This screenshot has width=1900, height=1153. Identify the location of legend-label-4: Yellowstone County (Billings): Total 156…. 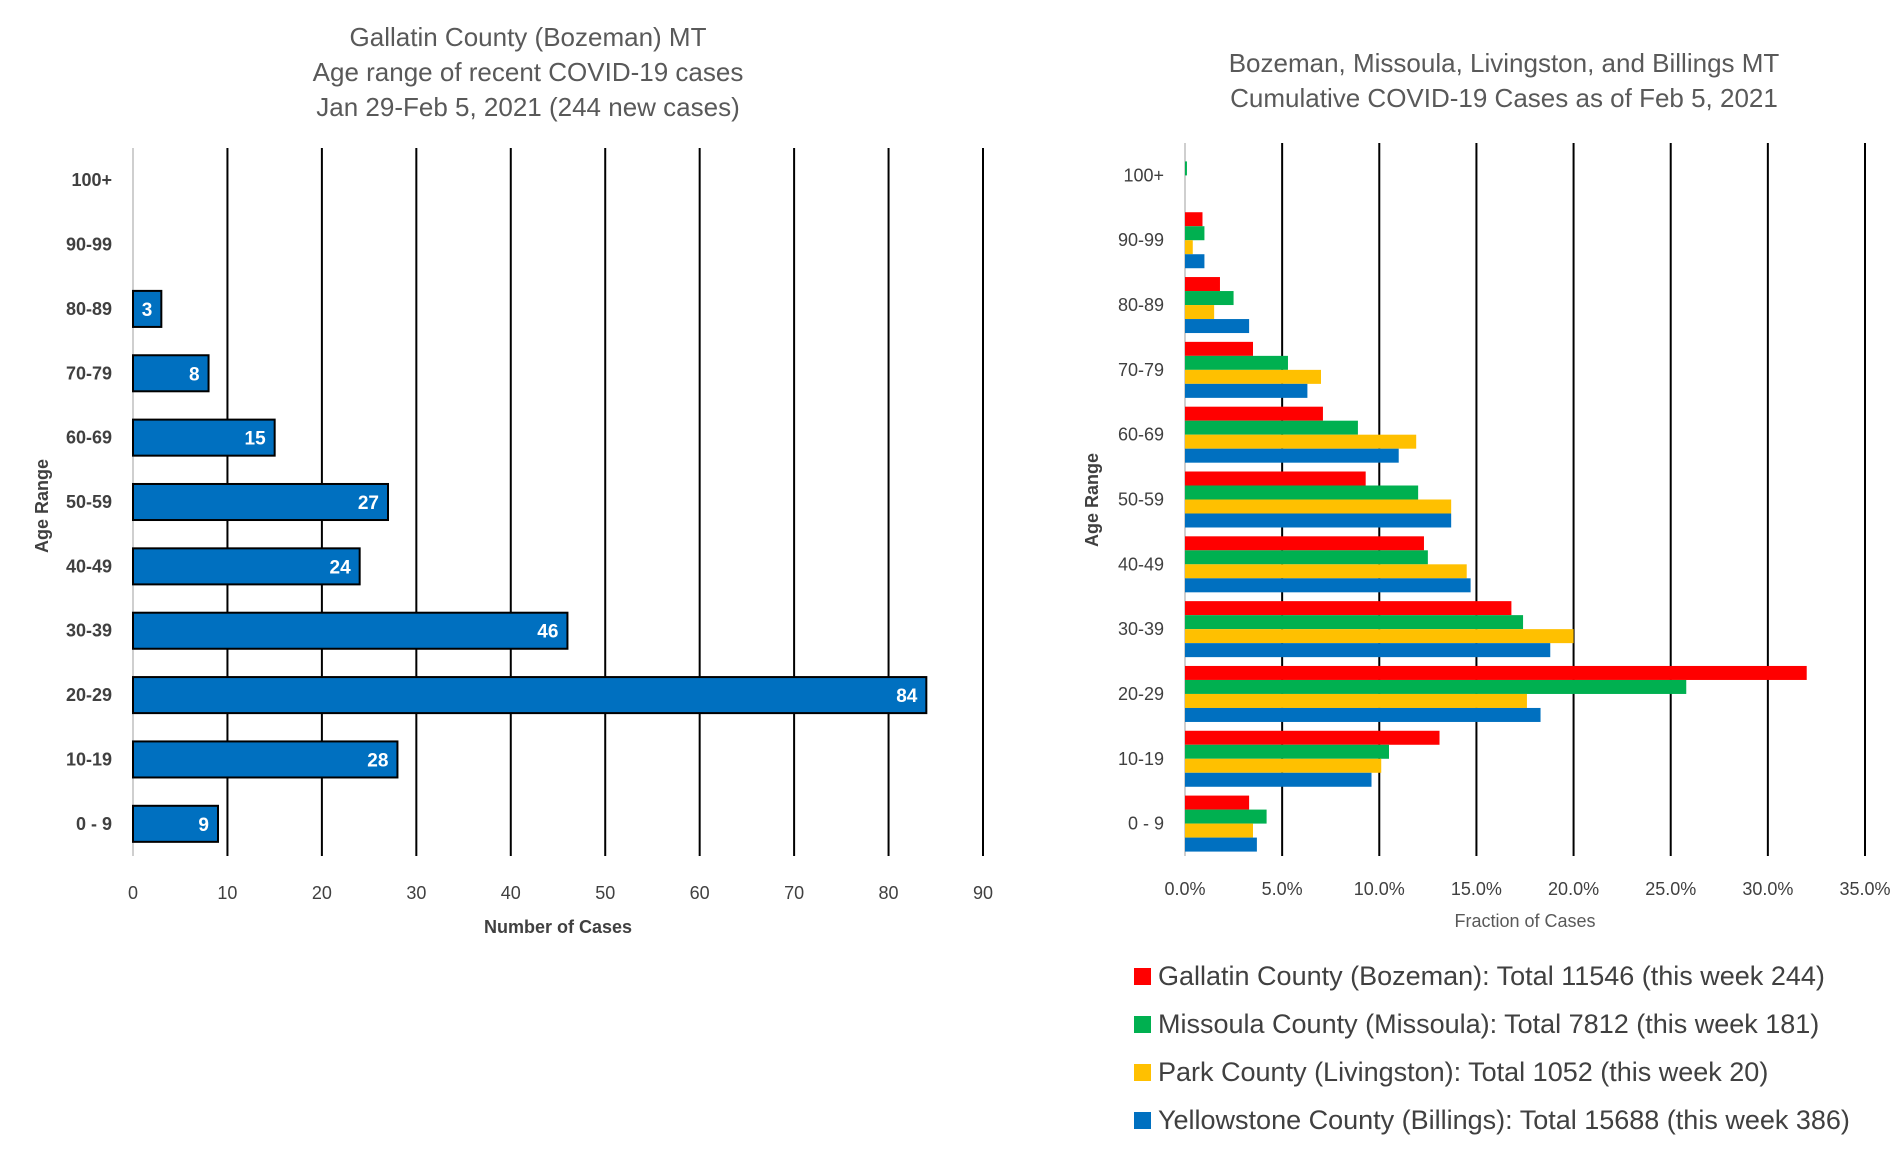
(1504, 1120).